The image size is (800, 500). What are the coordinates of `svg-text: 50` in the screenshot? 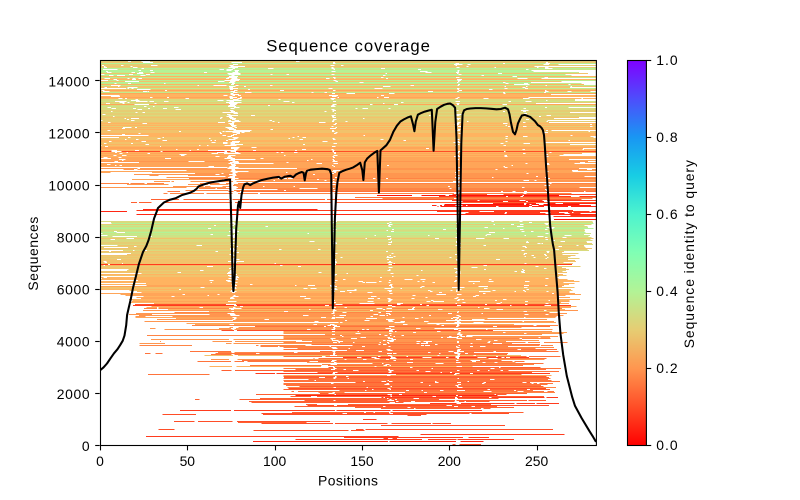 It's located at (188, 461).